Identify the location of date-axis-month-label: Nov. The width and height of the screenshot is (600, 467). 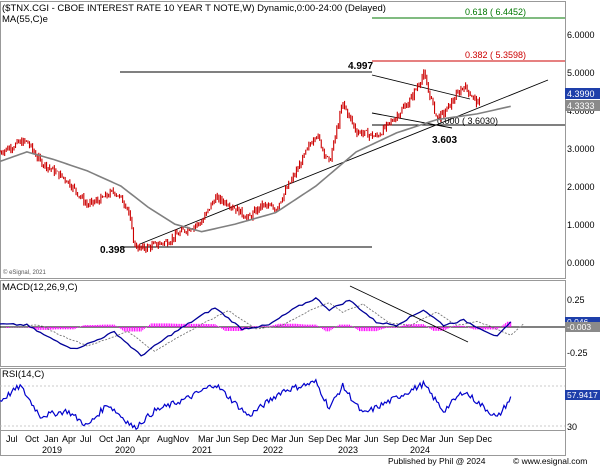
(181, 439).